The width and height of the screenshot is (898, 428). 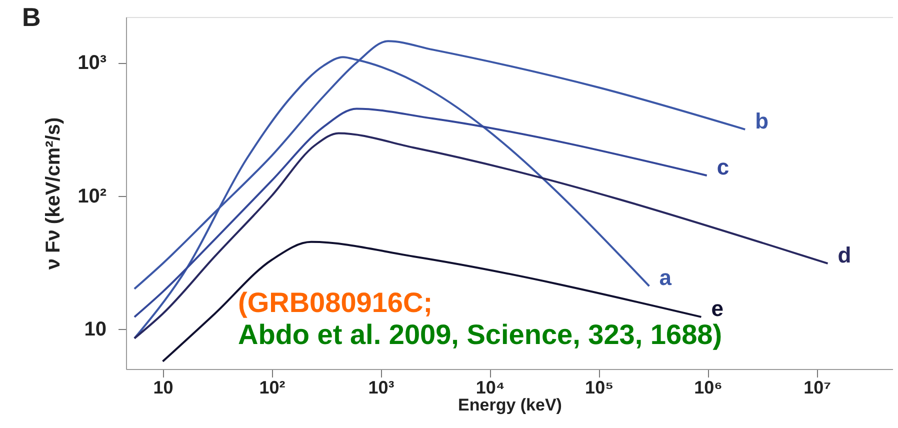 I want to click on series-label: d, so click(x=845, y=255).